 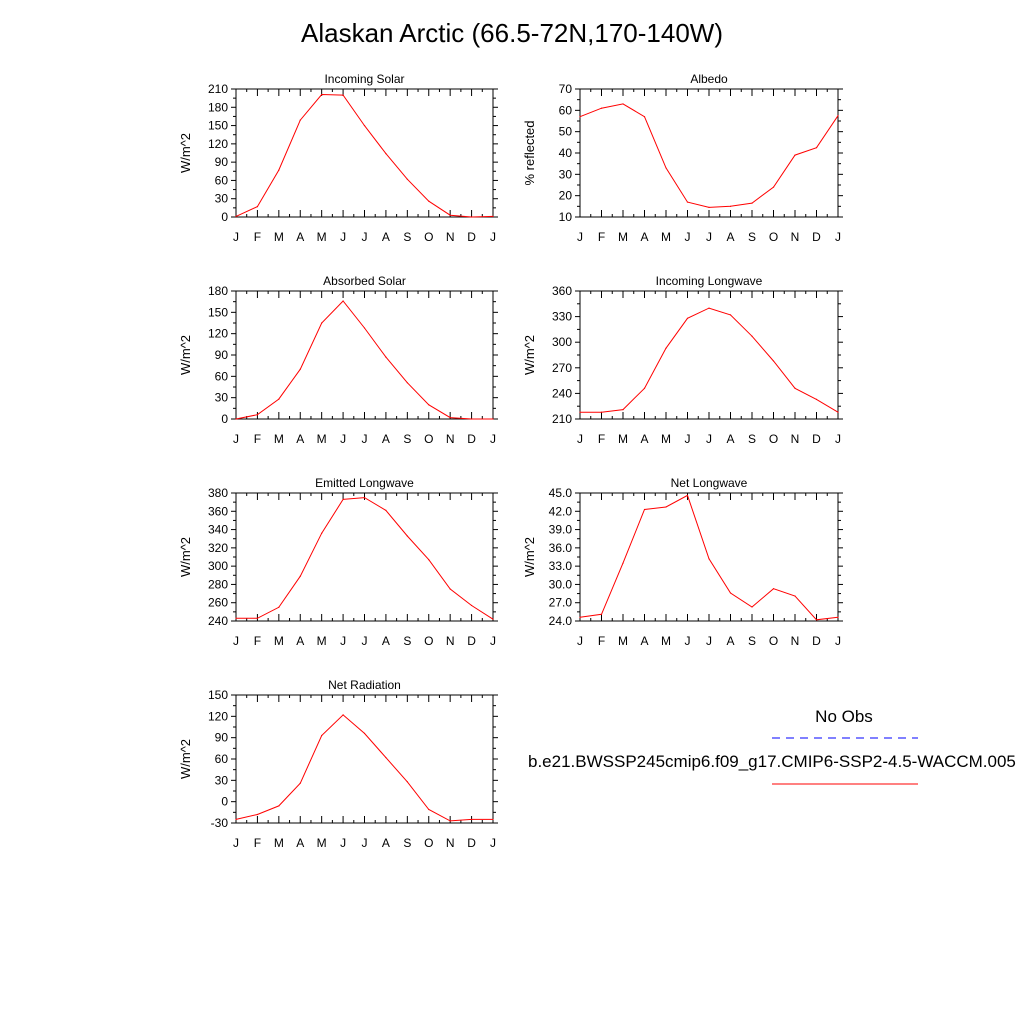 What do you see at coordinates (795, 237) in the screenshot?
I see `chart-2-xtick-label: N` at bounding box center [795, 237].